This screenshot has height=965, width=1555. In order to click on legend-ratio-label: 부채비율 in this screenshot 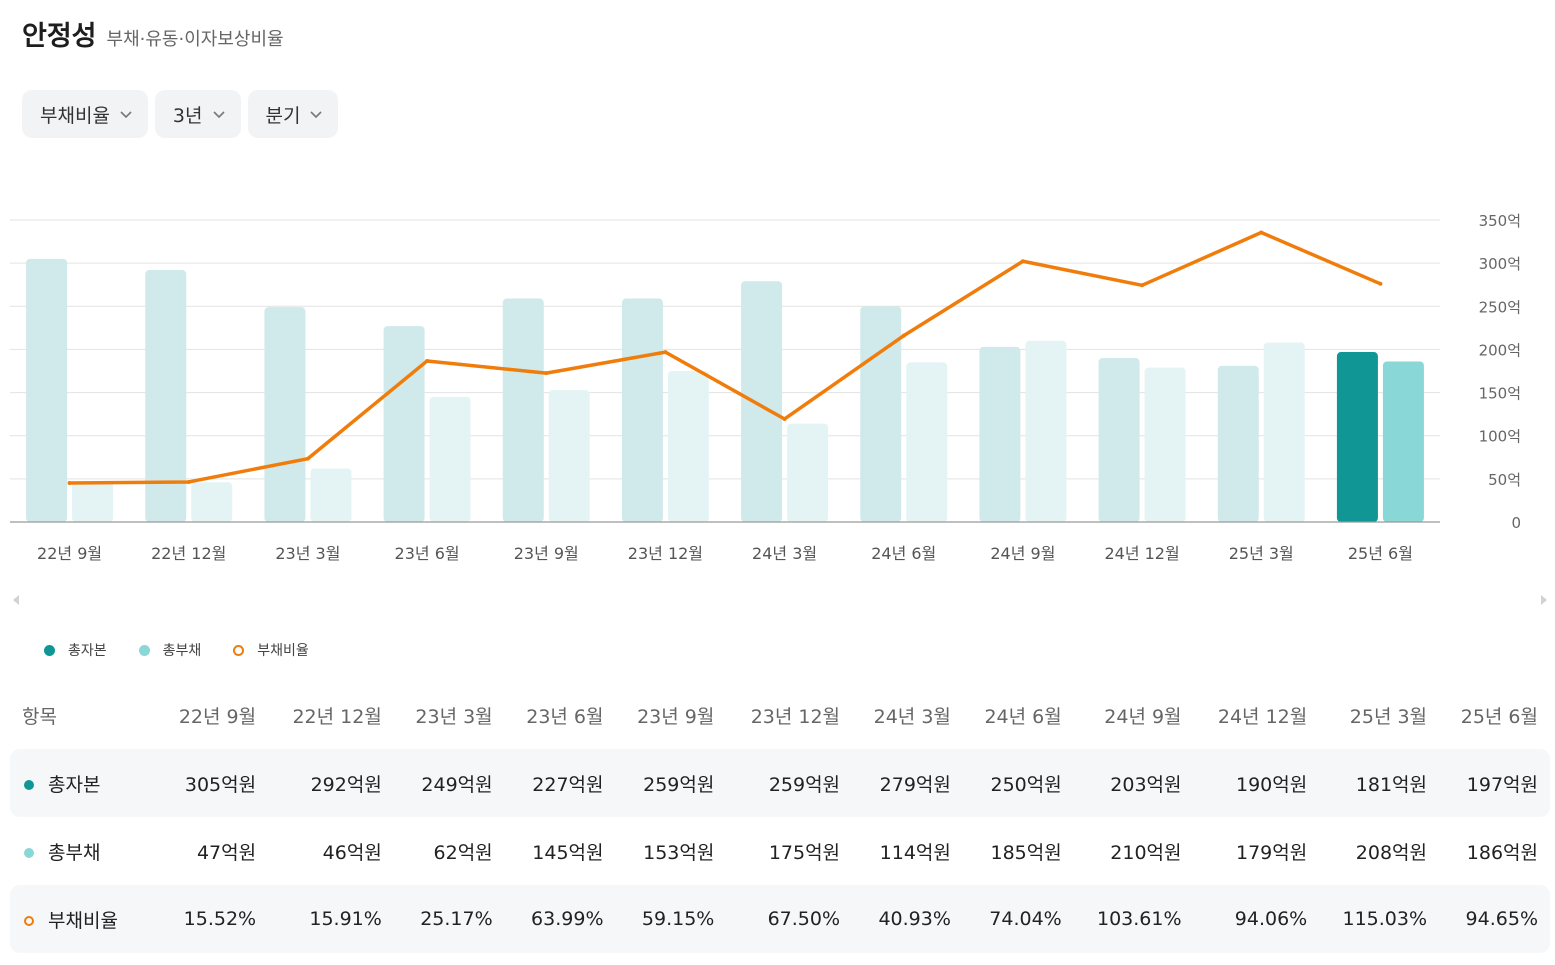, I will do `click(283, 651)`.